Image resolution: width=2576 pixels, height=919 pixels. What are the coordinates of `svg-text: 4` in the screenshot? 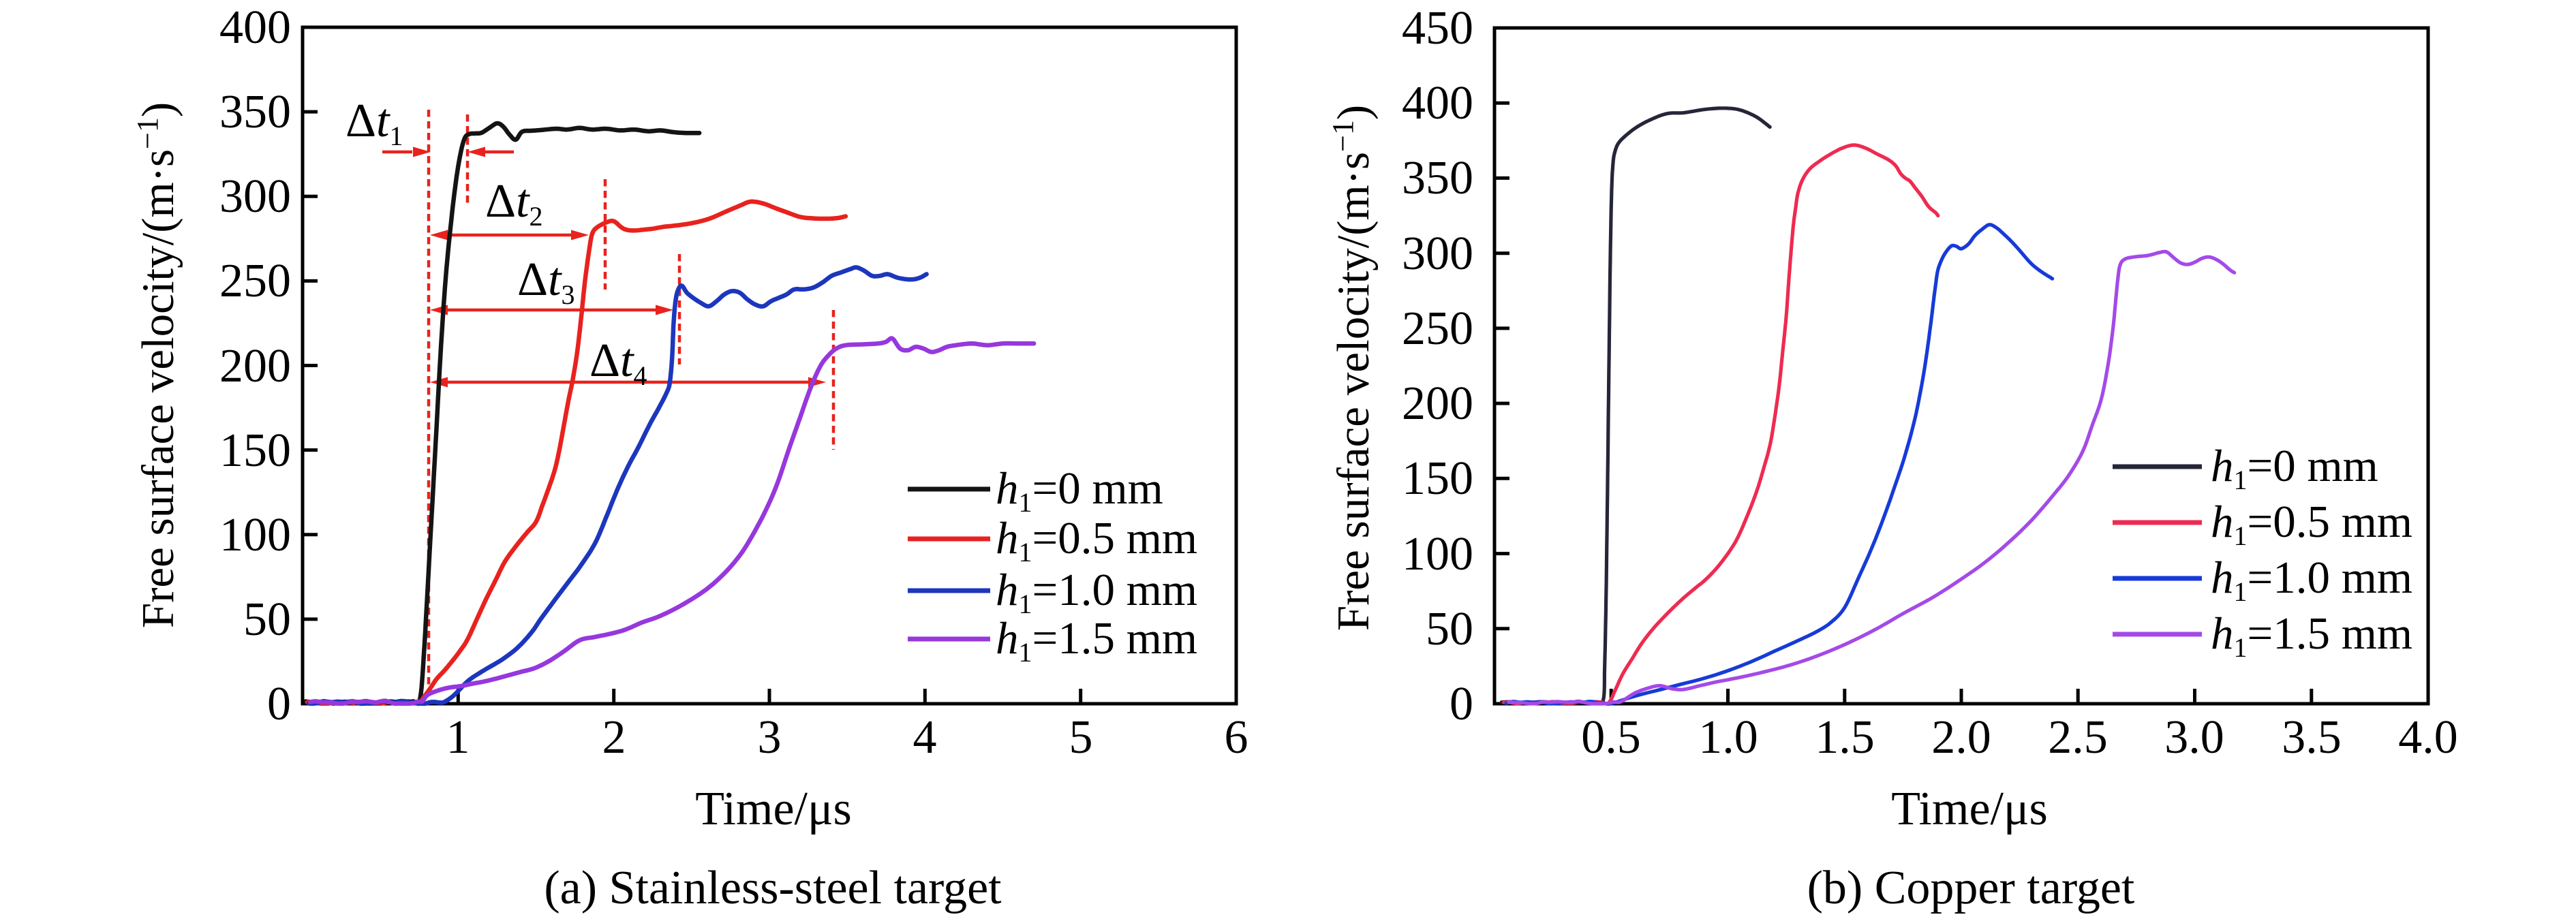 It's located at (925, 737).